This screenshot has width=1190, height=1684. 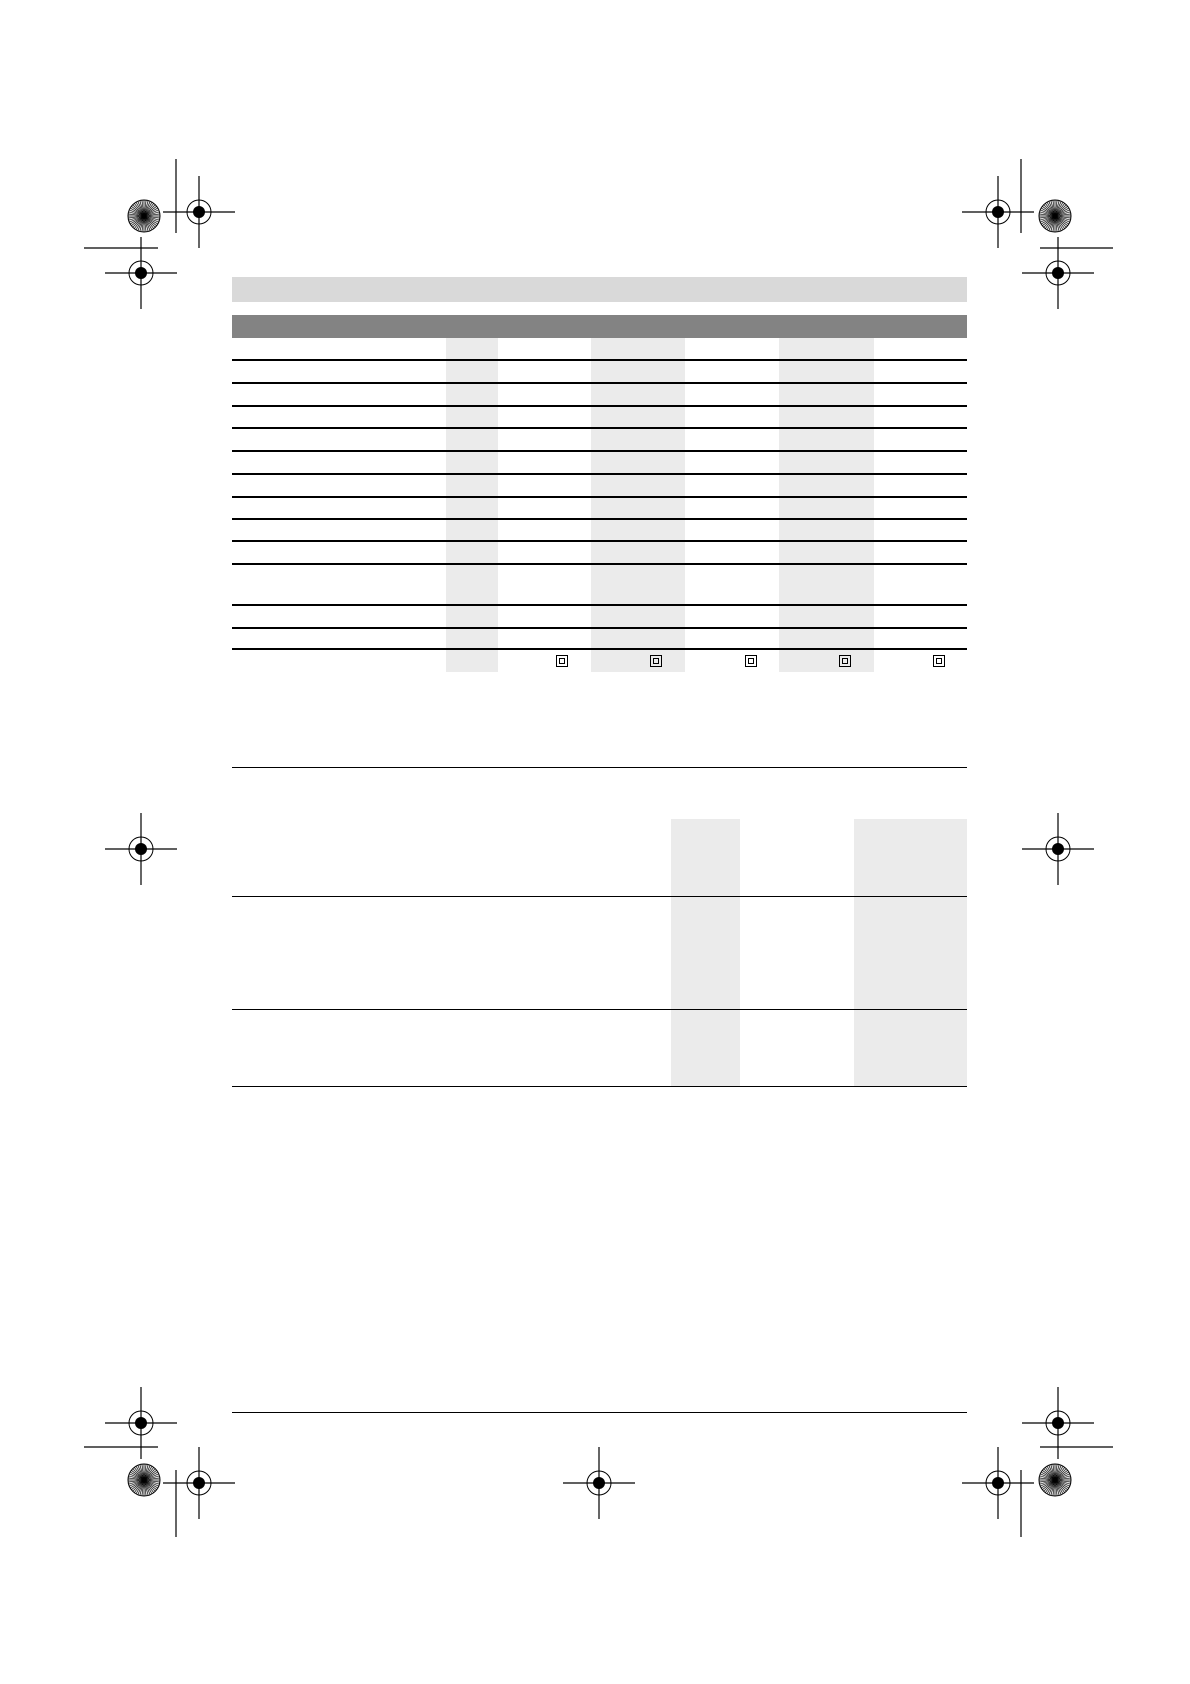 What do you see at coordinates (599, 1412) in the screenshot?
I see `footer-rule` at bounding box center [599, 1412].